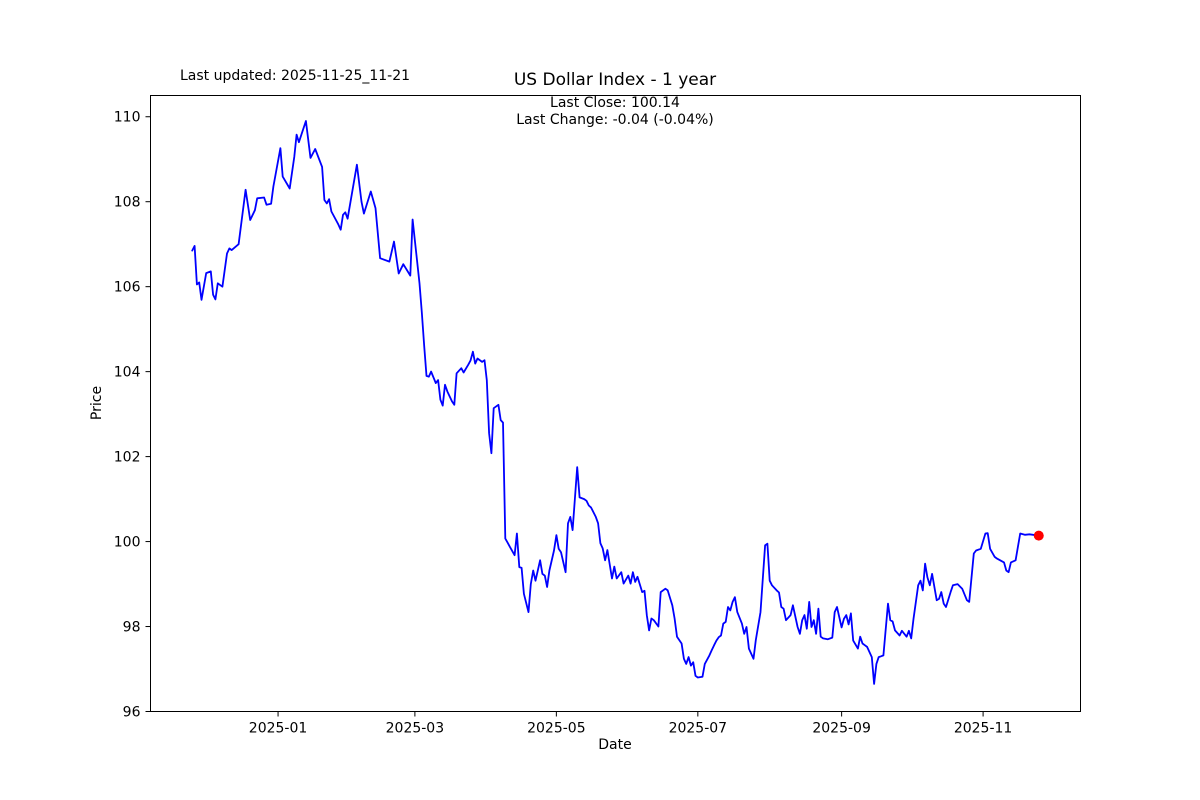 This screenshot has height=800, width=1200. I want to click on last-close-marker, so click(1038, 535).